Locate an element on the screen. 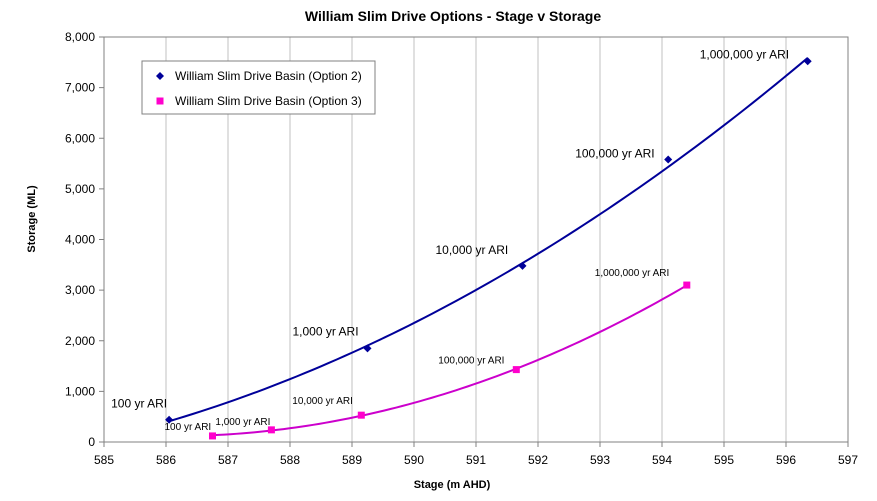 The width and height of the screenshot is (877, 501). x-tick-label: 586 is located at coordinates (166, 460).